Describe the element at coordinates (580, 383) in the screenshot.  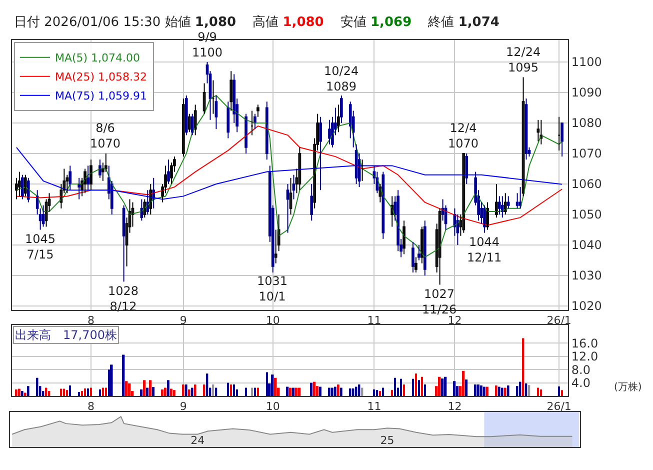
I see `y-tick-label: 4.0` at that location.